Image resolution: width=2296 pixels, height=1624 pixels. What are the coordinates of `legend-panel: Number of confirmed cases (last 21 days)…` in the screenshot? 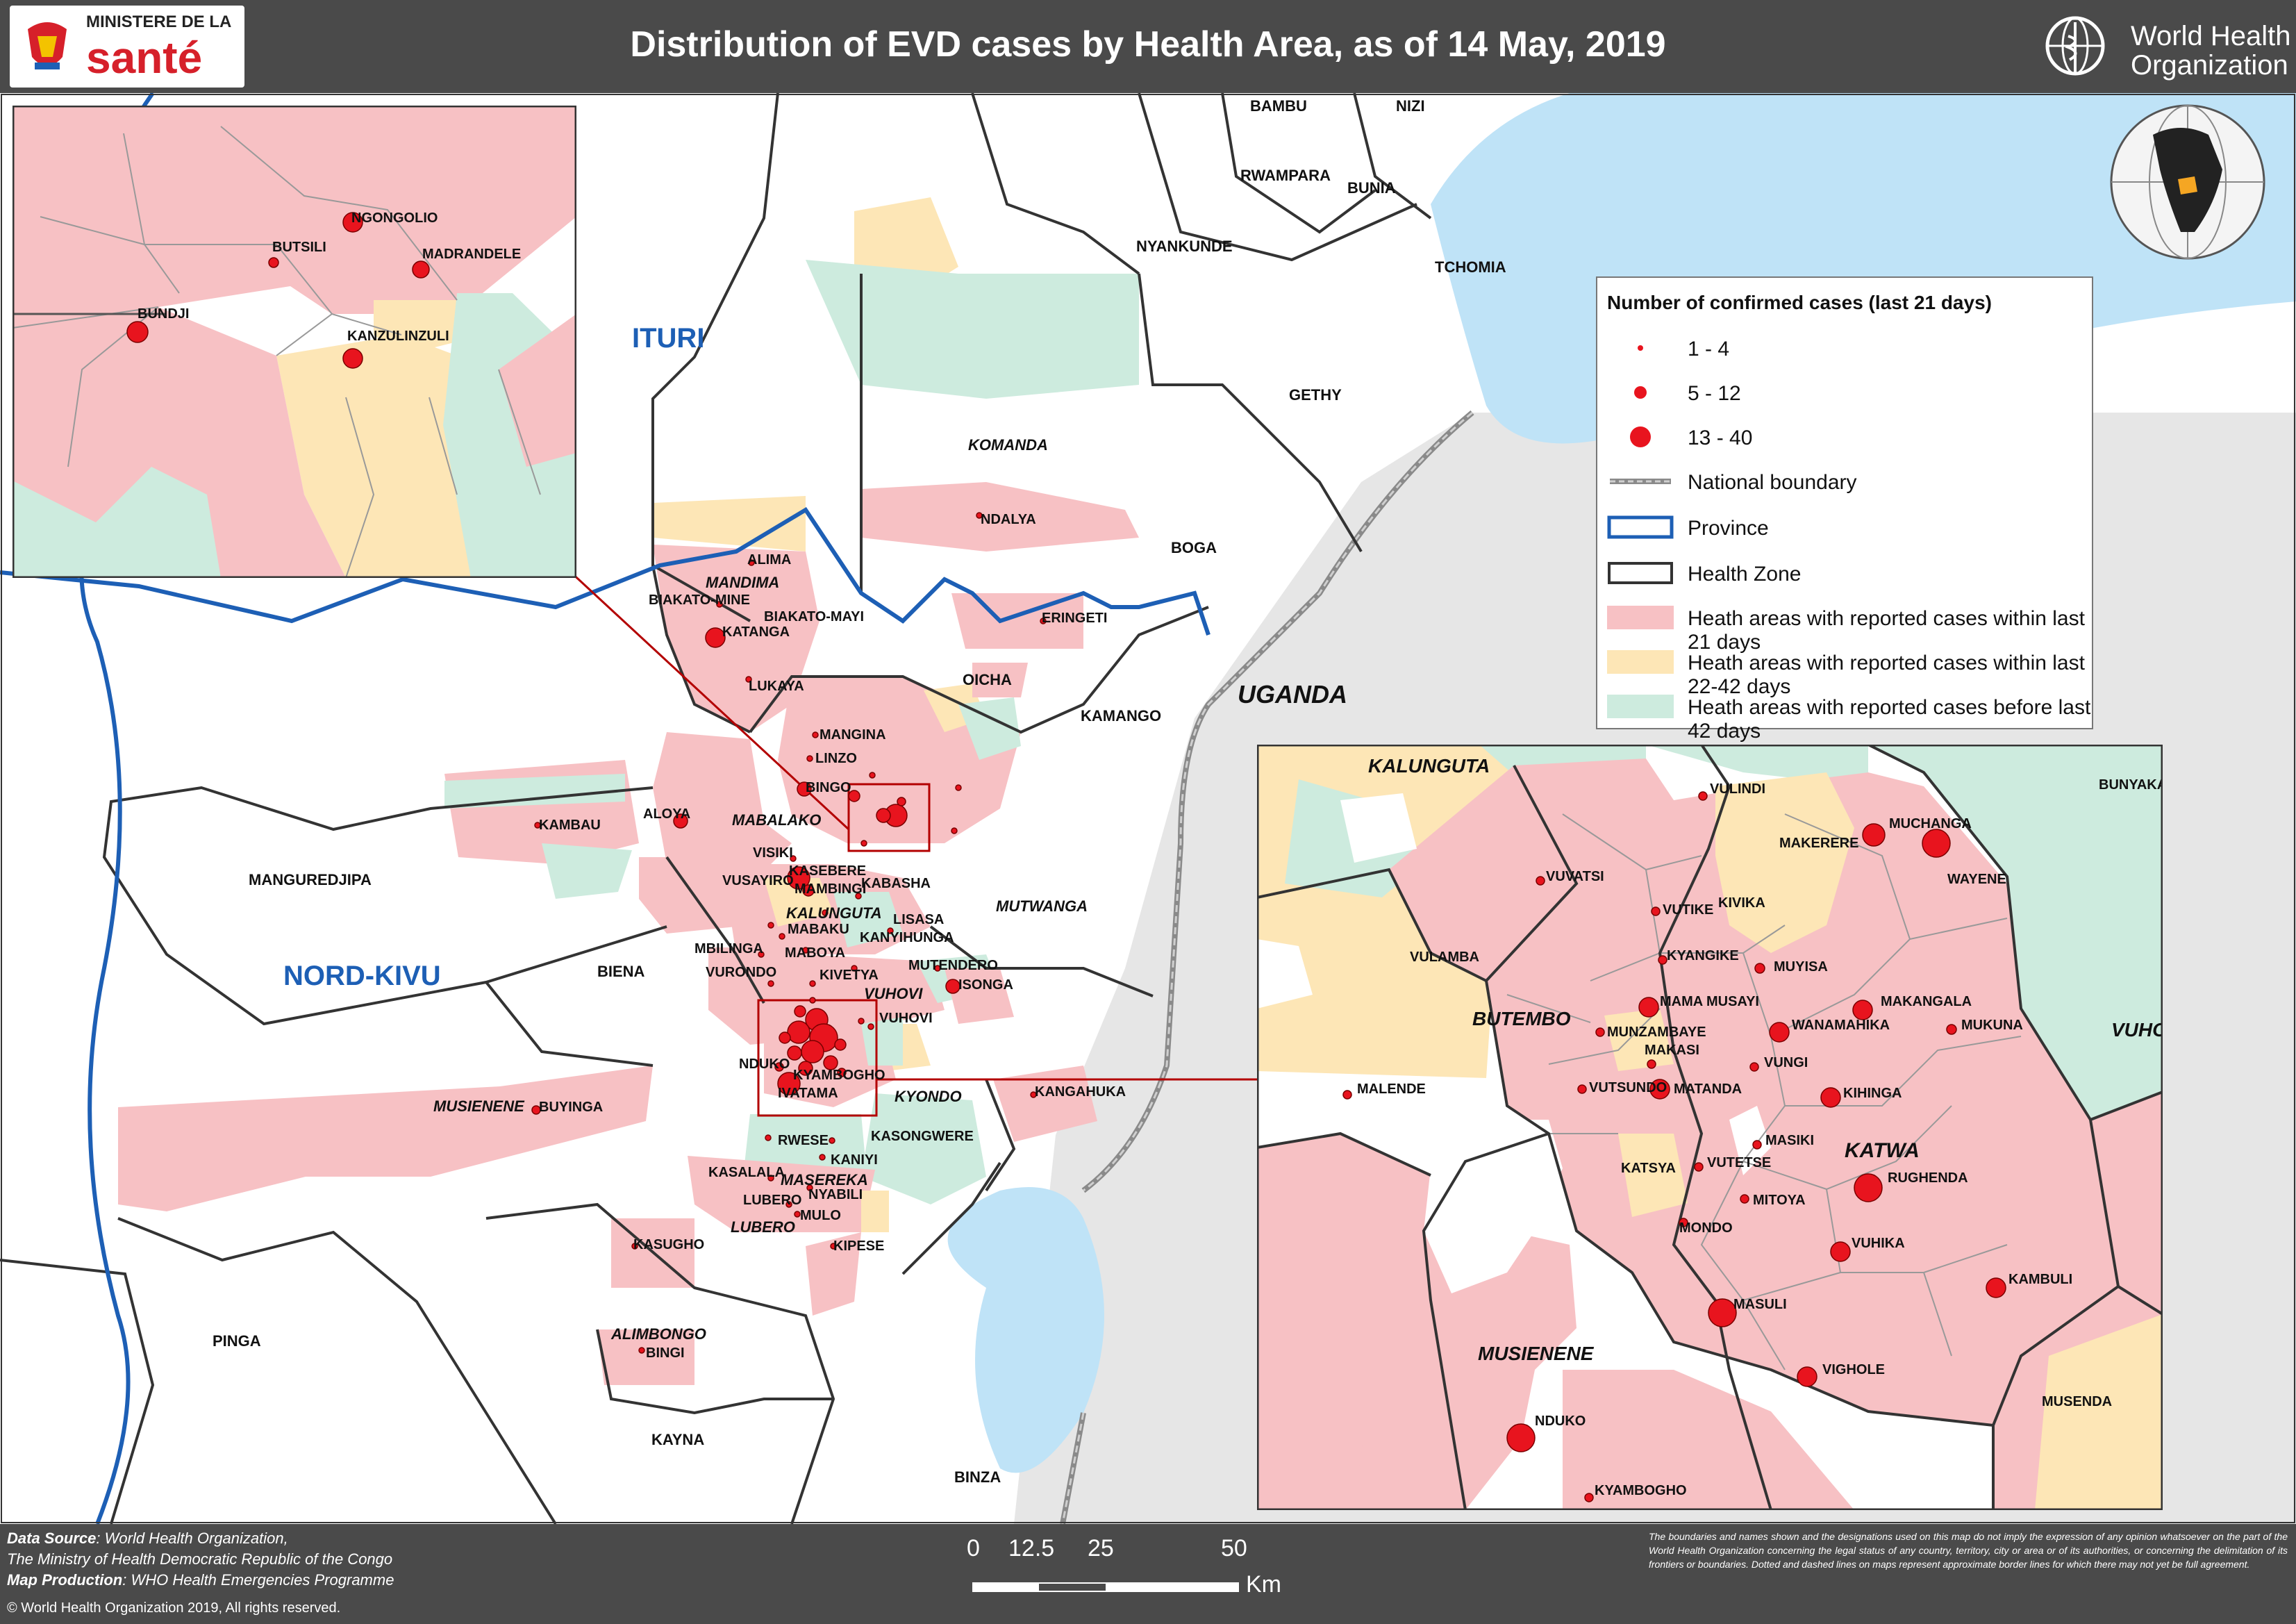 It's located at (1844, 509).